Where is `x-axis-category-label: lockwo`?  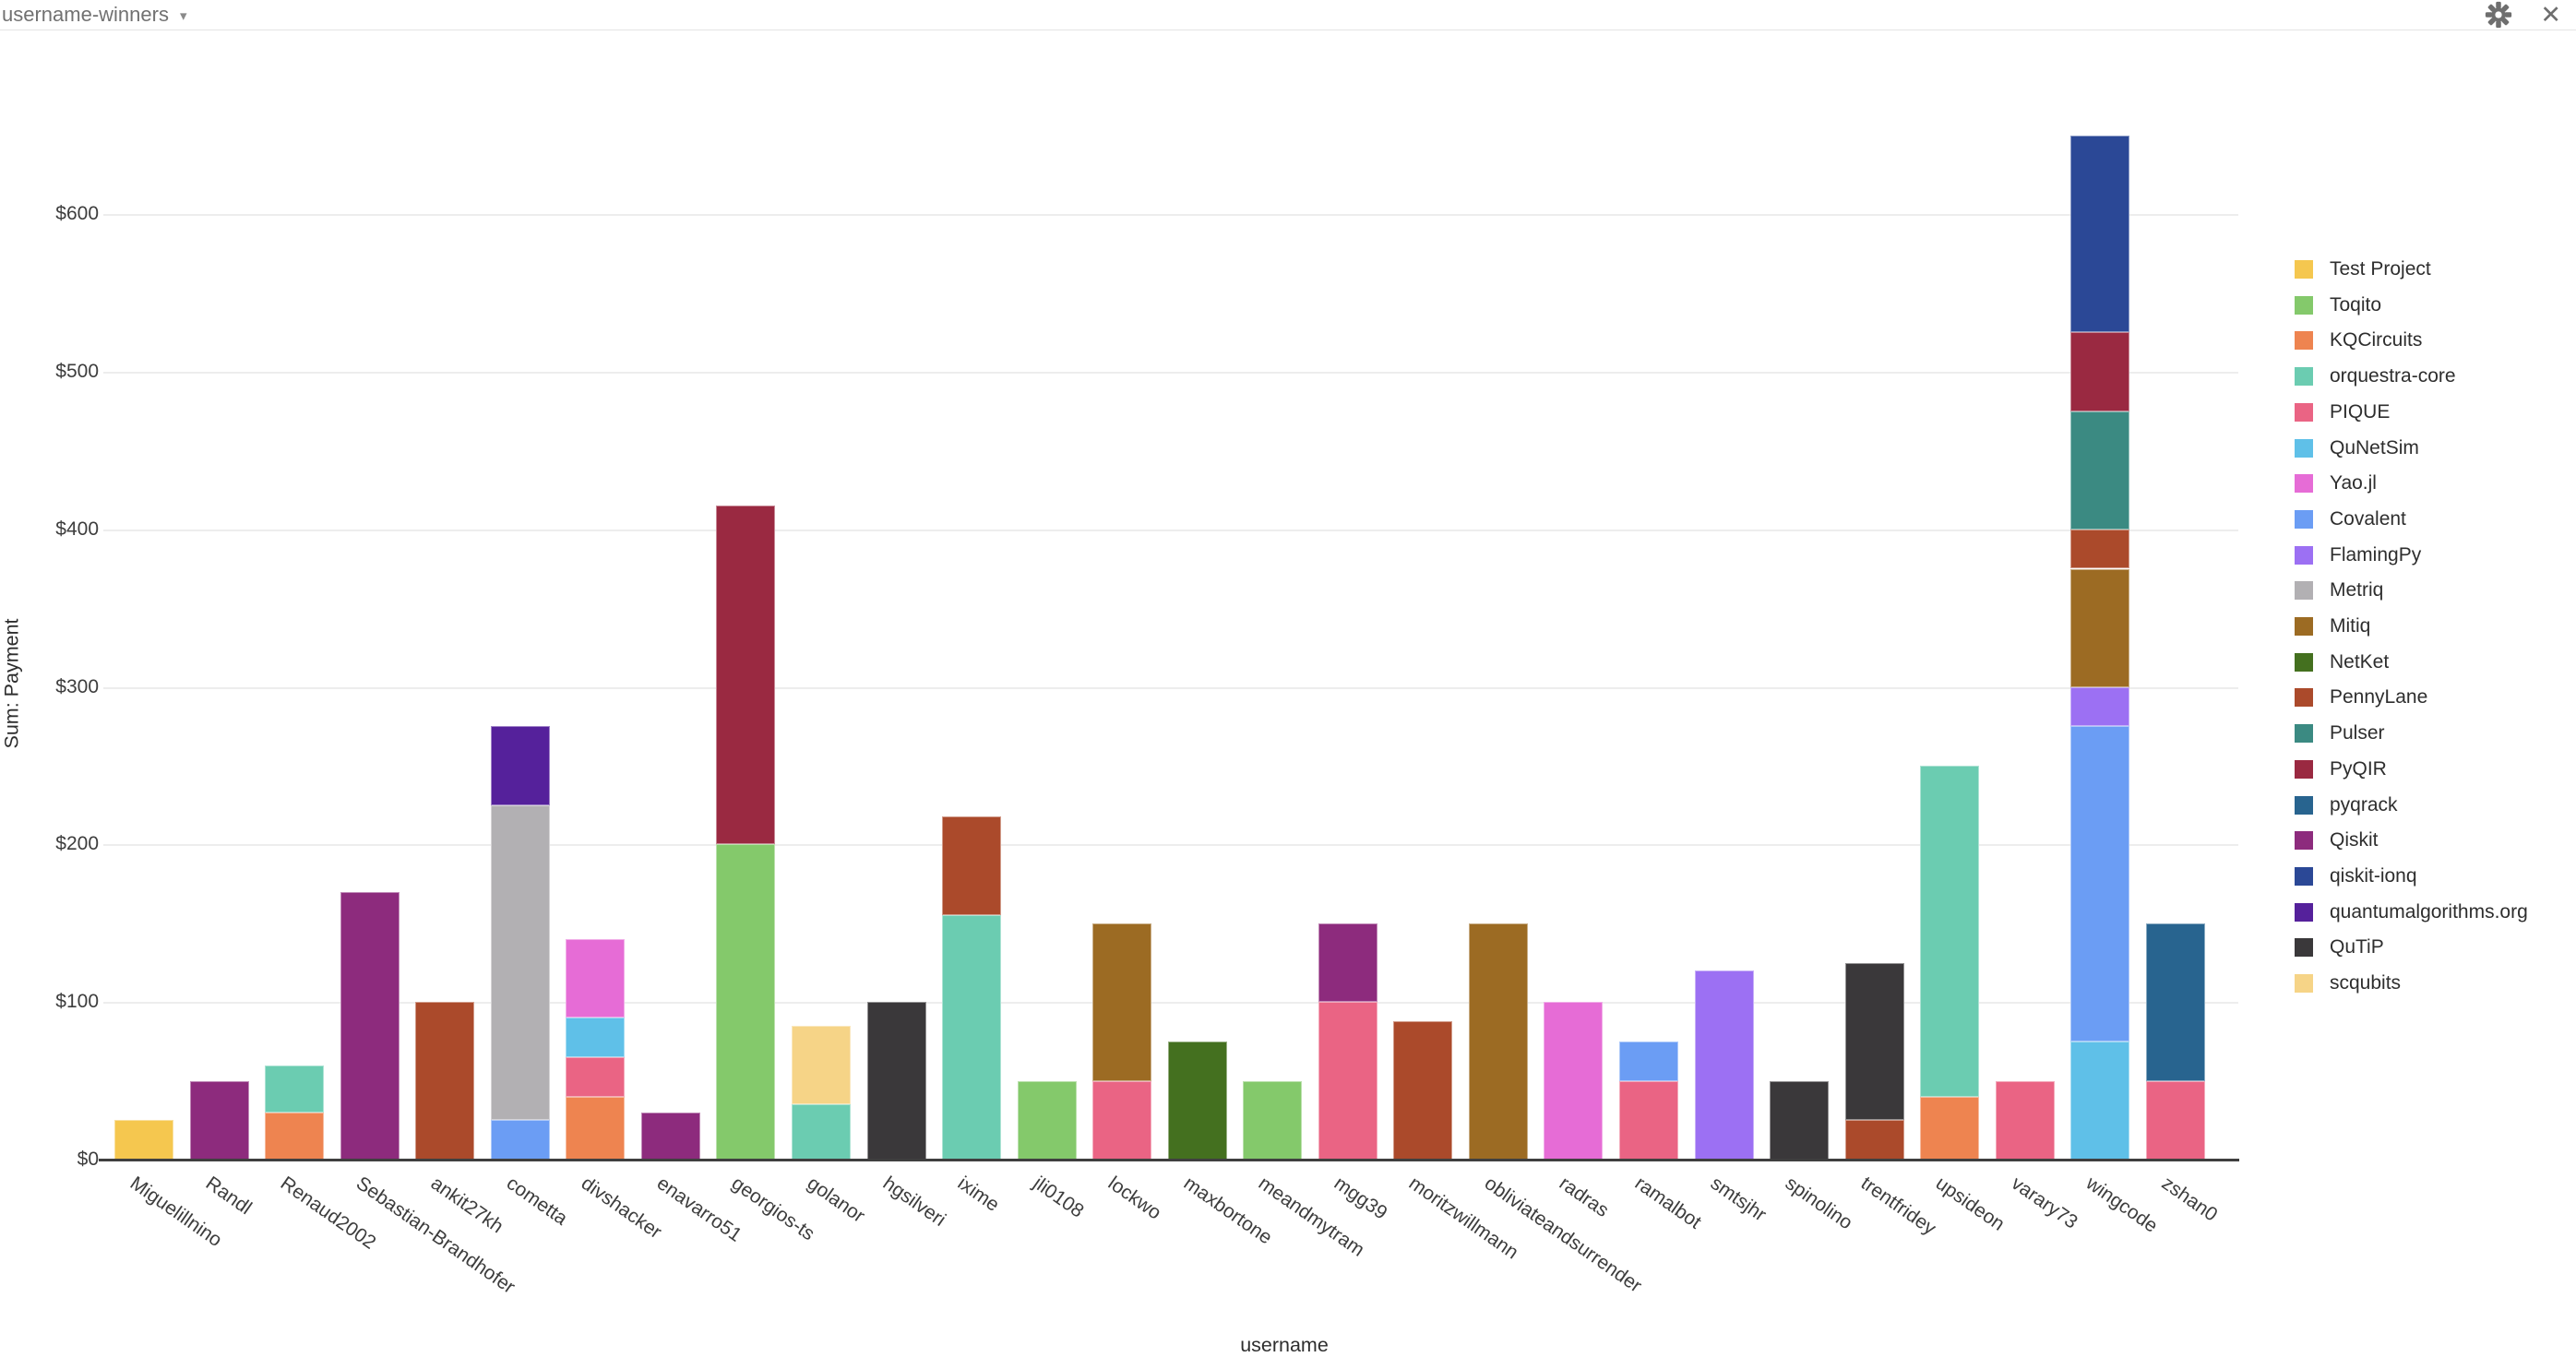 x-axis-category-label: lockwo is located at coordinates (1134, 1198).